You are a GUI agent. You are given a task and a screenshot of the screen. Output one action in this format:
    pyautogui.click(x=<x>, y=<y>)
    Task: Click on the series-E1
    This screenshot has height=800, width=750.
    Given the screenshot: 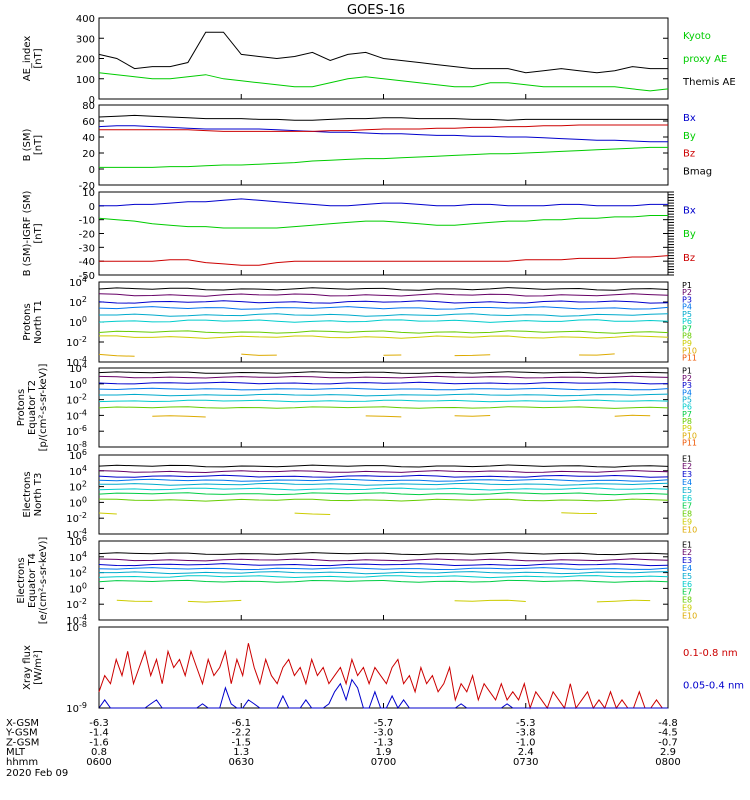 What is the action you would take?
    pyautogui.click(x=383, y=554)
    